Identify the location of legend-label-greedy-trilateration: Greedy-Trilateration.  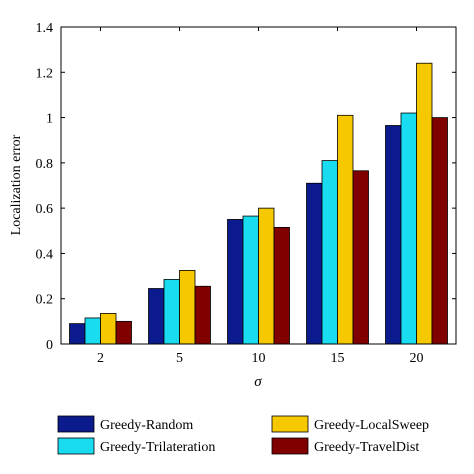
(157, 447).